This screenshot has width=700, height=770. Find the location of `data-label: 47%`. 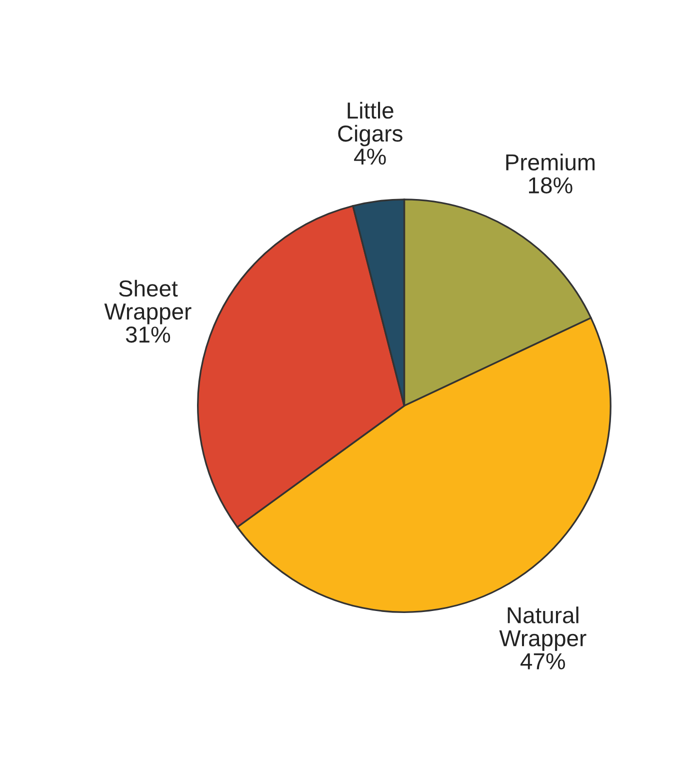

data-label: 47% is located at coordinates (543, 661).